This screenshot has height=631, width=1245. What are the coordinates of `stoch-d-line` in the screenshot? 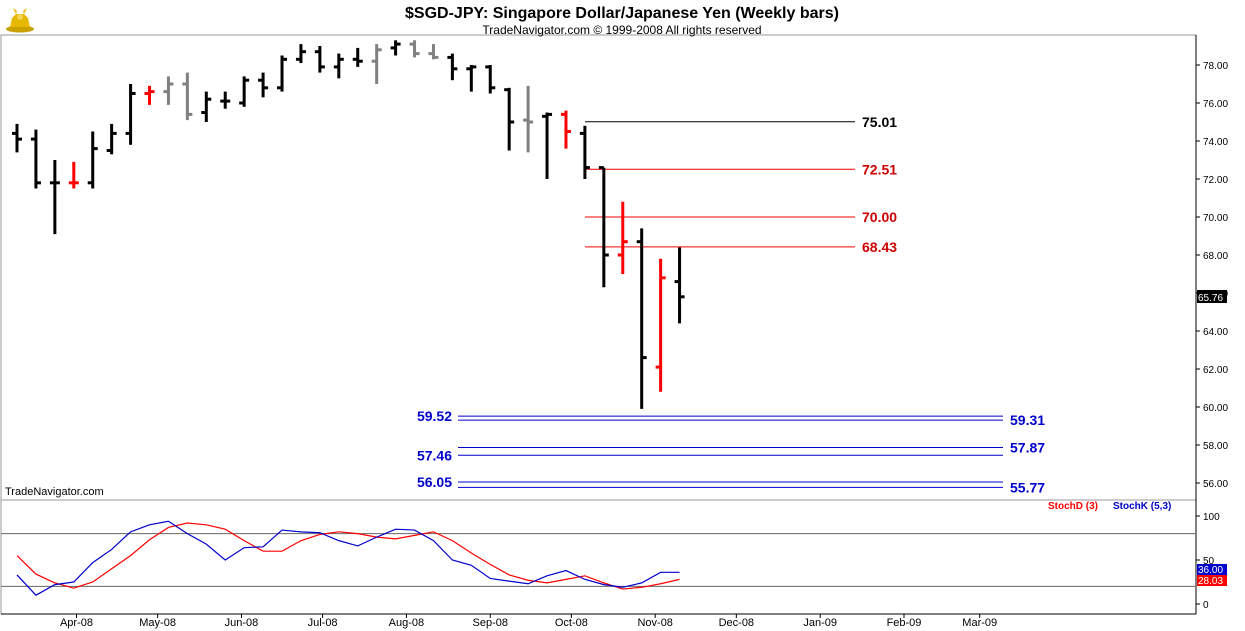 It's located at (348, 556).